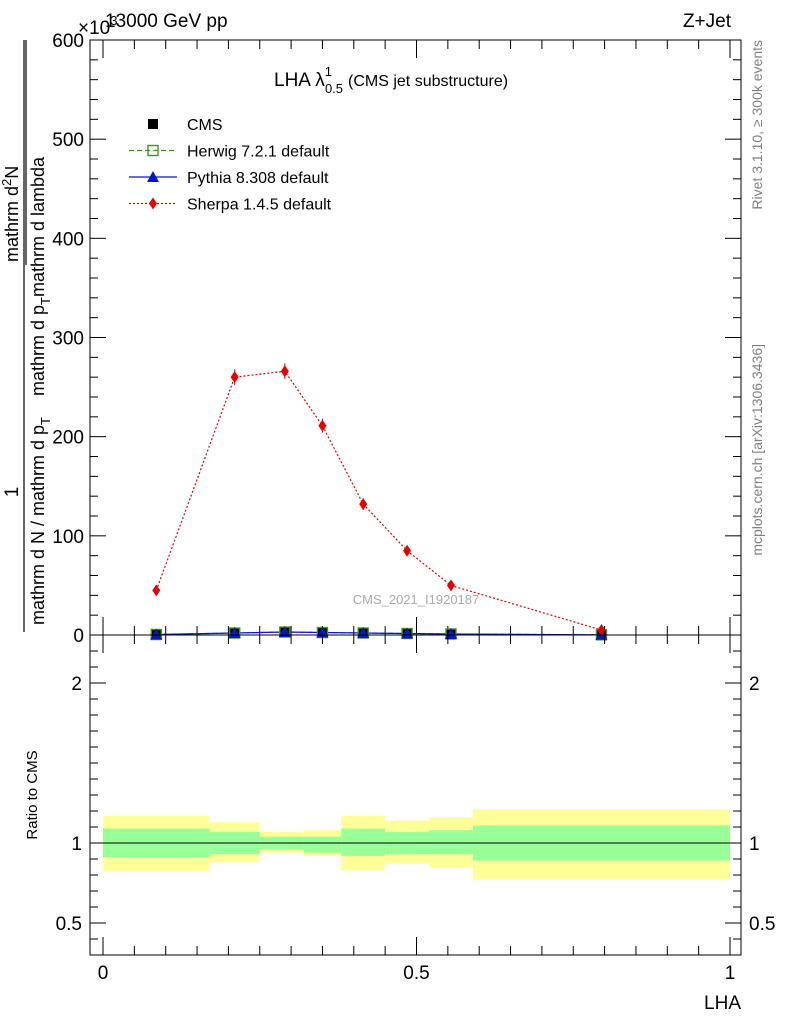 The width and height of the screenshot is (786, 1024). I want to click on ratio-y-label: Ratio to CMS, so click(32, 794).